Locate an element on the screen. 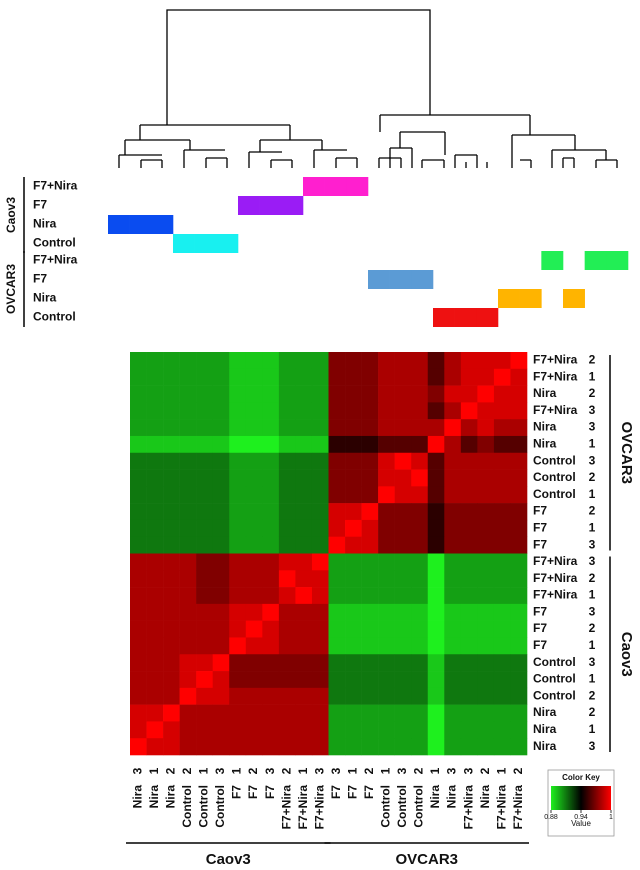  column-label: Nira is located at coordinates (452, 797).